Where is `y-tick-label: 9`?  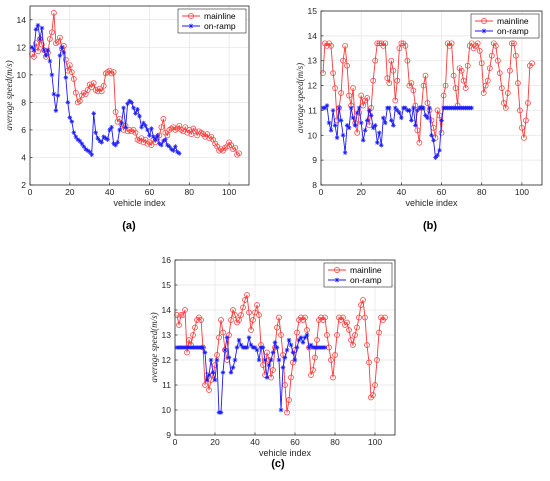
y-tick-label: 9 is located at coordinates (314, 160).